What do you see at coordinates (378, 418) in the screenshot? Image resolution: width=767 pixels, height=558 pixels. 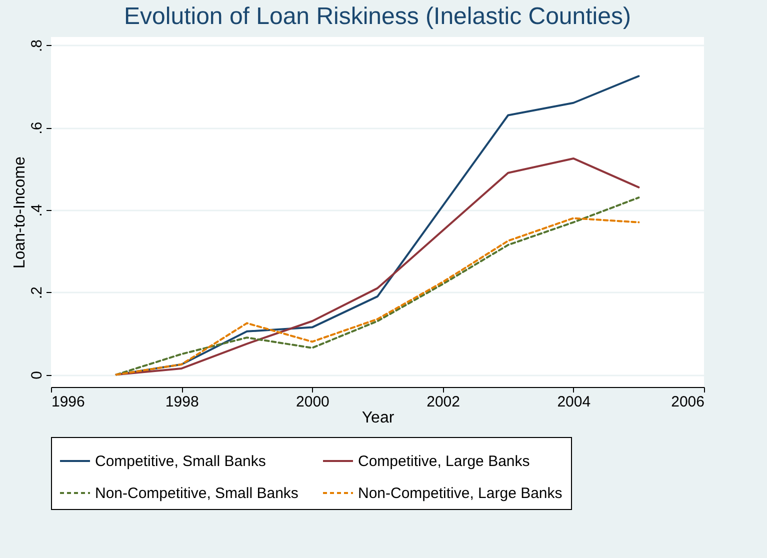 I see `x-axis-title: Year` at bounding box center [378, 418].